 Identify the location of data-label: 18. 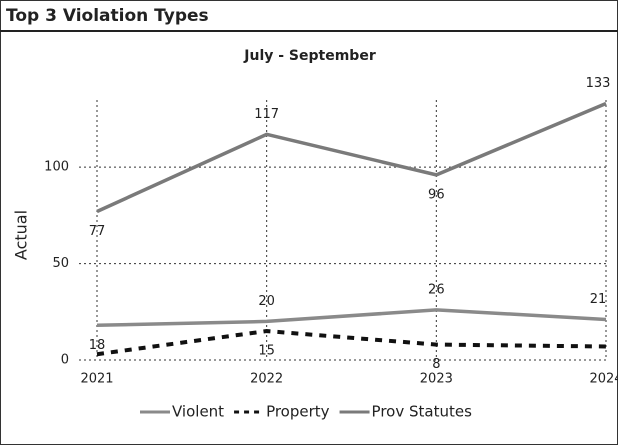
(97, 345).